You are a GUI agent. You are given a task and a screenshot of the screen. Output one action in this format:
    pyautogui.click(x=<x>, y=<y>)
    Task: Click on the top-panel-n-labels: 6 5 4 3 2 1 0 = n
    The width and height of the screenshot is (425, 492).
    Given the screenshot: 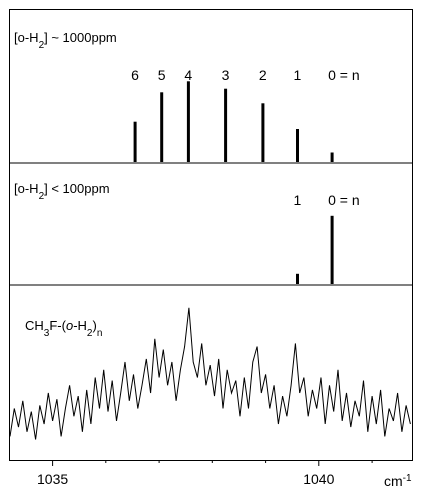 What is the action you would take?
    pyautogui.click(x=245, y=75)
    